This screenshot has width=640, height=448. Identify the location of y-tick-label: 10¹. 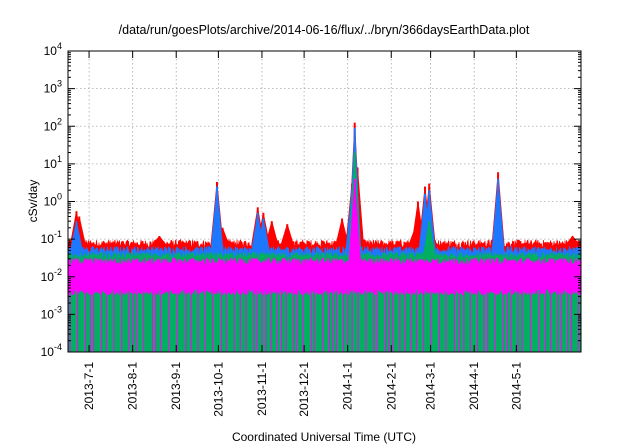
(53, 162).